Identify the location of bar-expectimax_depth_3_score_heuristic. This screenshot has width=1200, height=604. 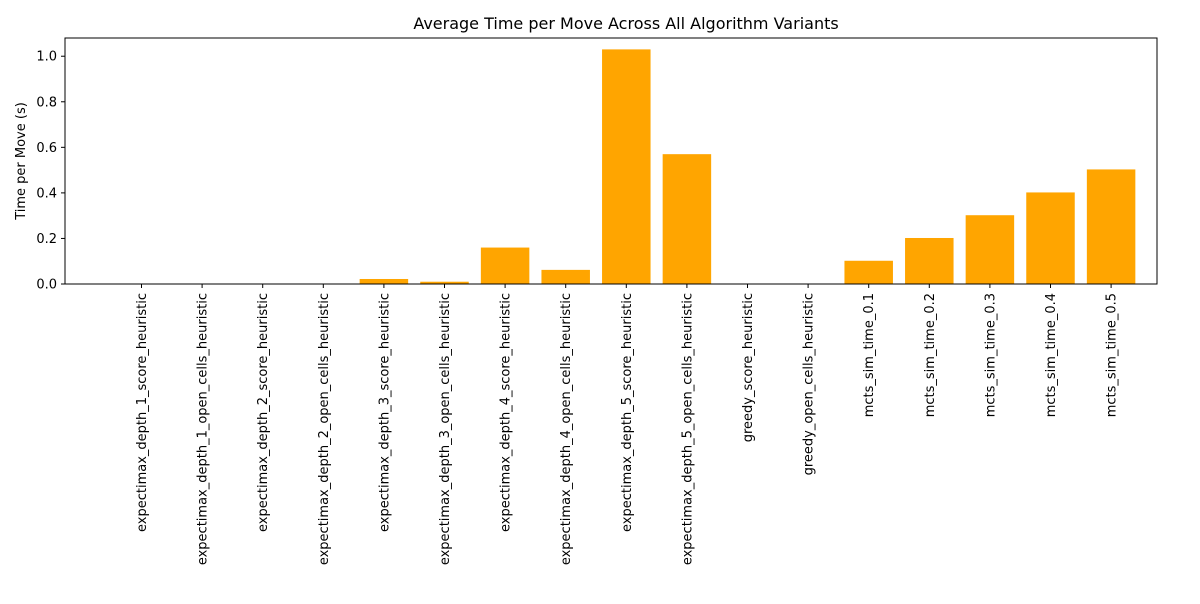
(384, 281).